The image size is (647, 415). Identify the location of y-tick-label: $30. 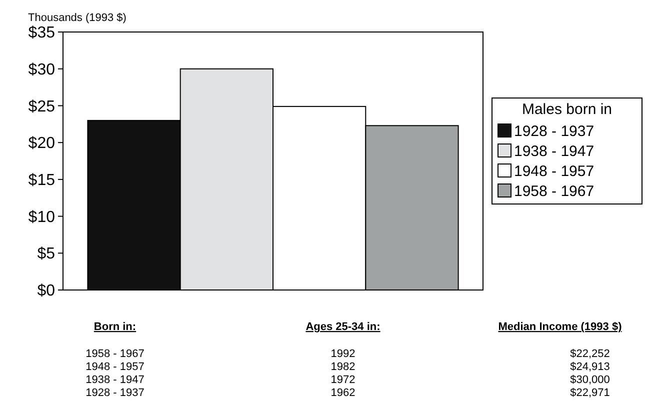
(42, 69).